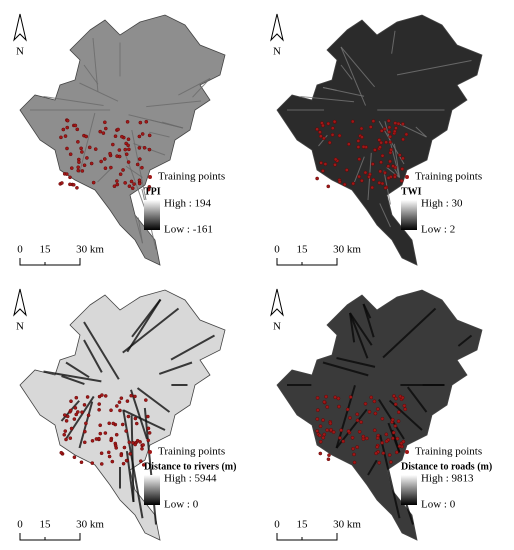  I want to click on scale-label: 0, so click(20, 250).